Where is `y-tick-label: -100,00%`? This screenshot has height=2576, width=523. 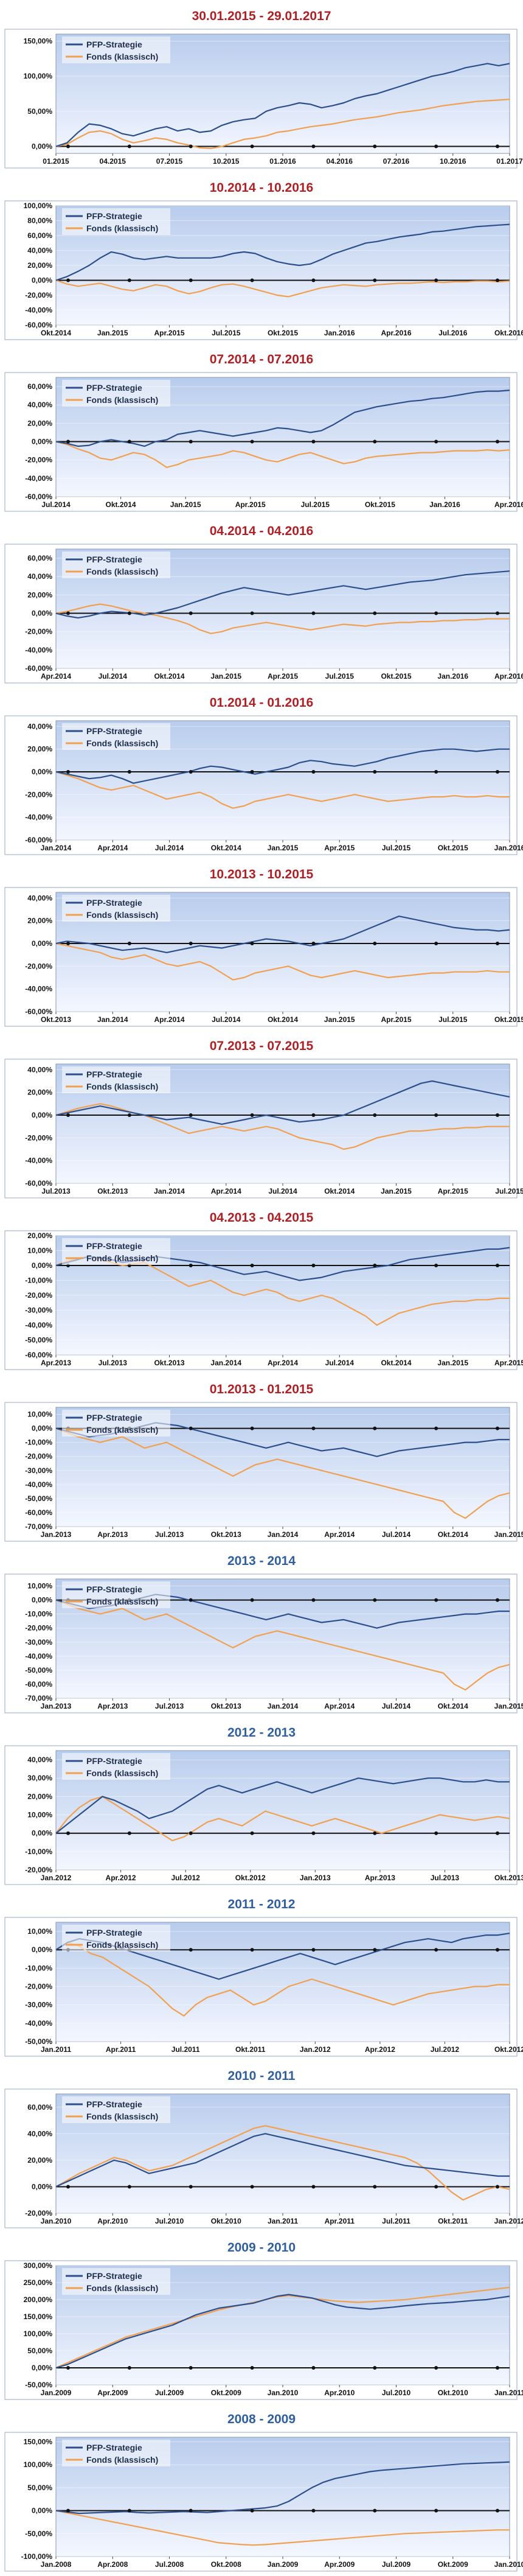
y-tick-label: -100,00% is located at coordinates (37, 2556).